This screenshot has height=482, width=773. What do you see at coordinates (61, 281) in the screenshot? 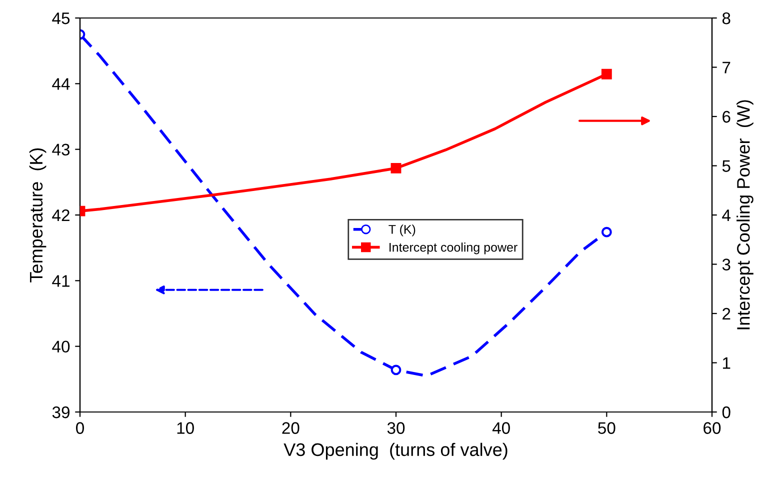
I see `y-tick-label: 41` at bounding box center [61, 281].